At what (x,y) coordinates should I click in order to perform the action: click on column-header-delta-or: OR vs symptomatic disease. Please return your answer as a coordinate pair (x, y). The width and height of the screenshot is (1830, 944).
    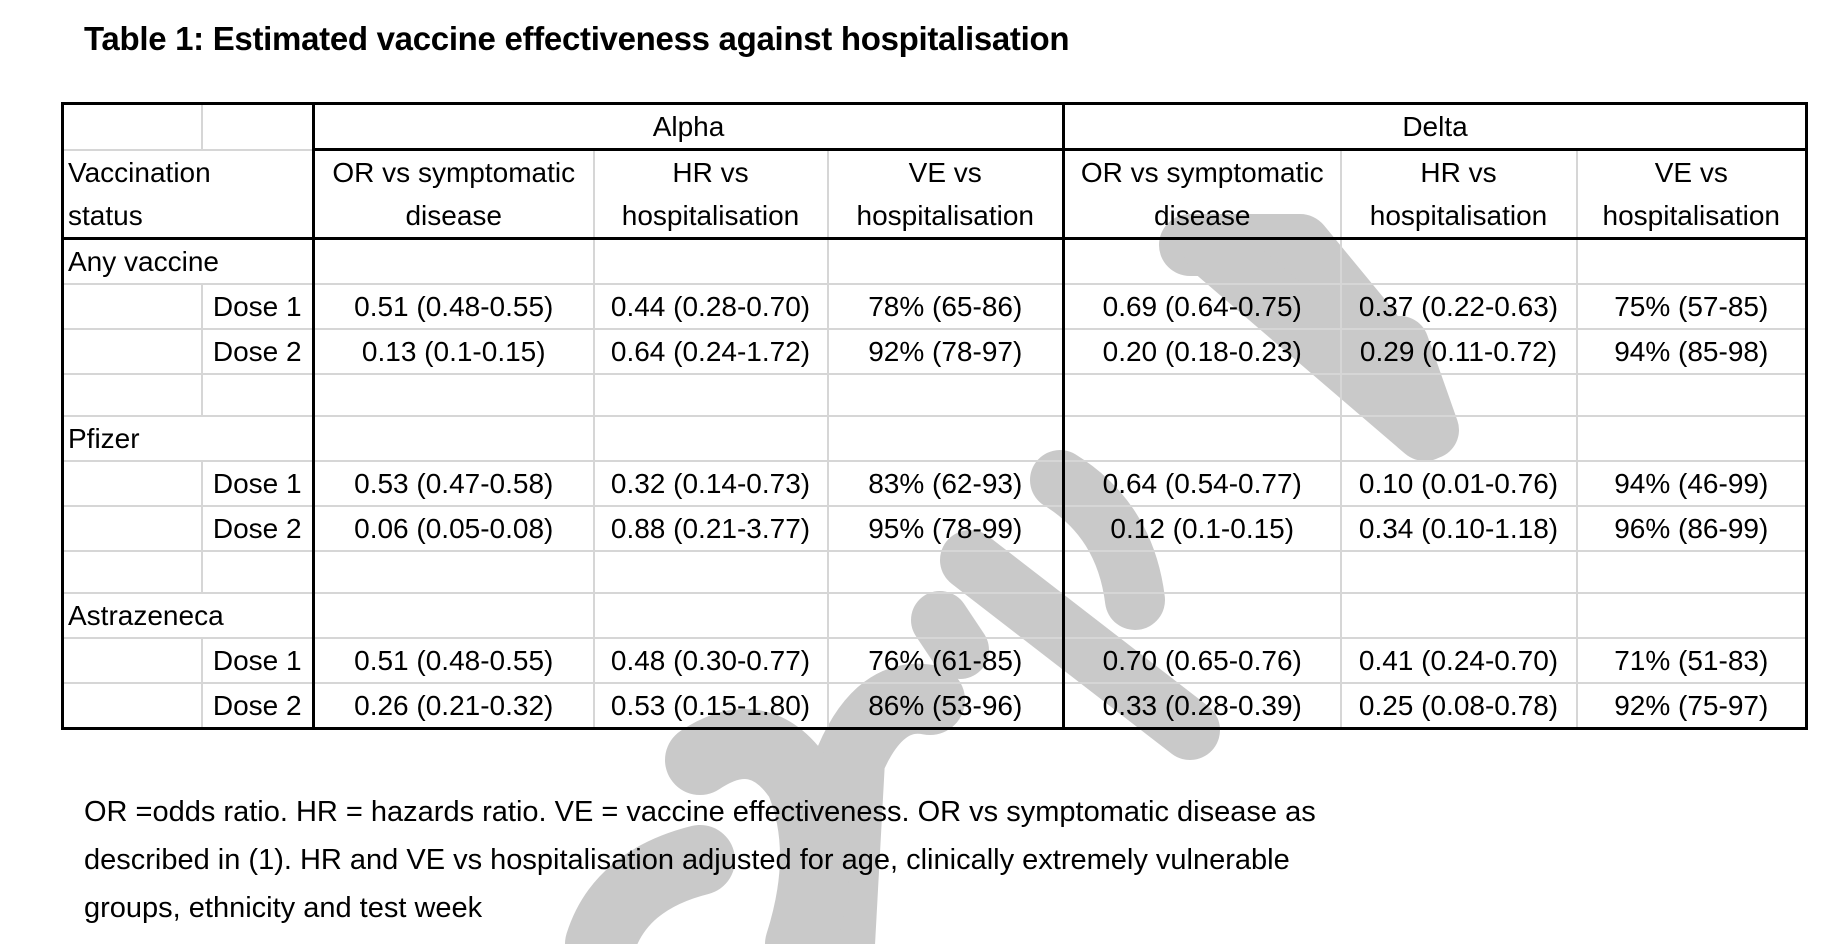
    Looking at the image, I should click on (1202, 194).